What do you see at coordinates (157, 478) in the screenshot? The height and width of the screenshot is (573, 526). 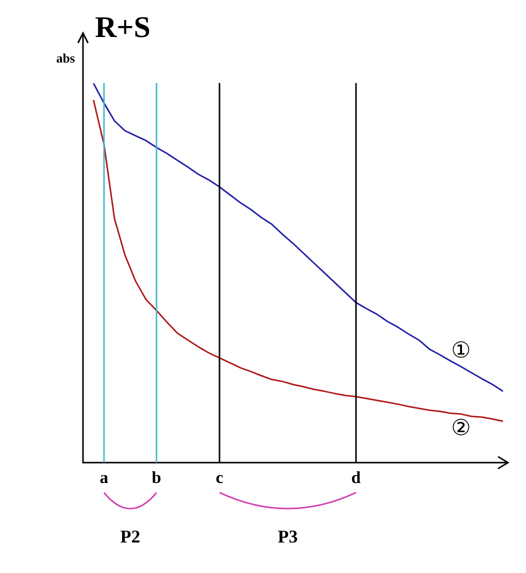 I see `x-tick-label: b` at bounding box center [157, 478].